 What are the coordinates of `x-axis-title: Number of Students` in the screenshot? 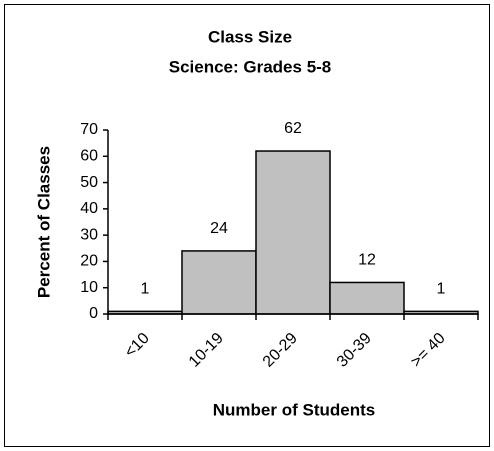 It's located at (294, 409).